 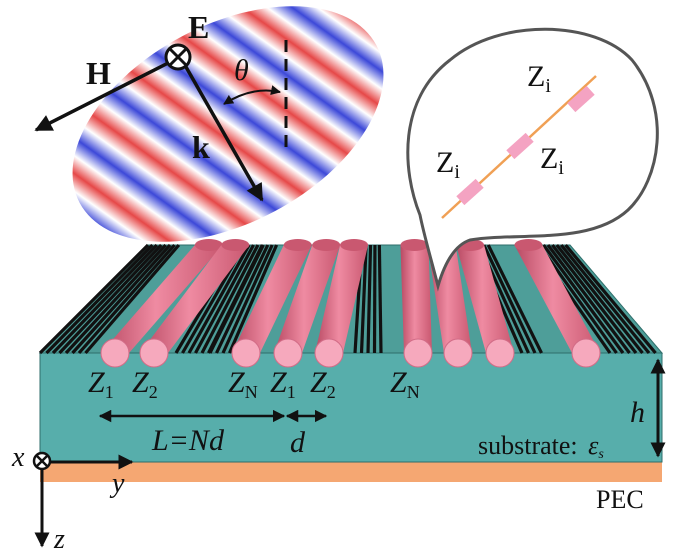 What do you see at coordinates (42, 461) in the screenshot?
I see `x-axis-into-page-icon` at bounding box center [42, 461].